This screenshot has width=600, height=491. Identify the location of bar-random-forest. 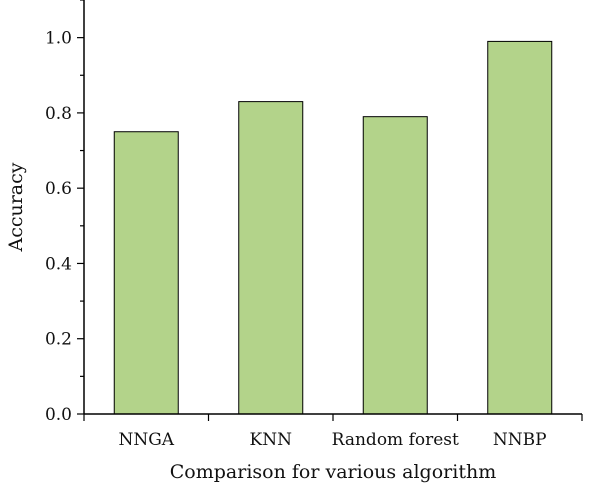
(395, 265).